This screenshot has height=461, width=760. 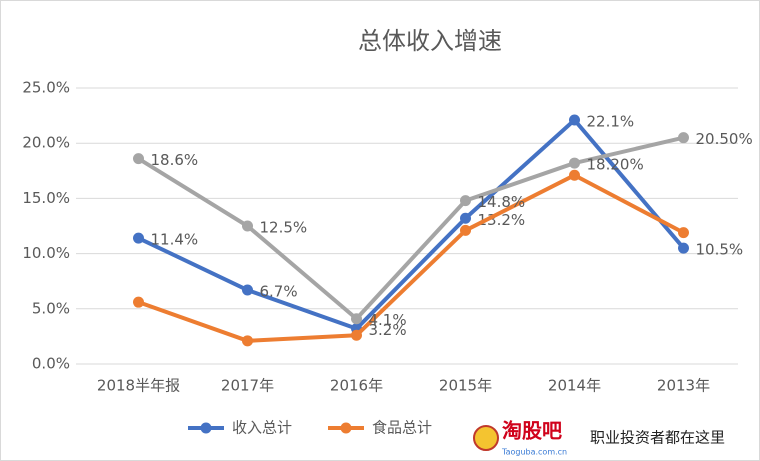 What do you see at coordinates (51, 308) in the screenshot?
I see `y-tick-label: 5.0%` at bounding box center [51, 308].